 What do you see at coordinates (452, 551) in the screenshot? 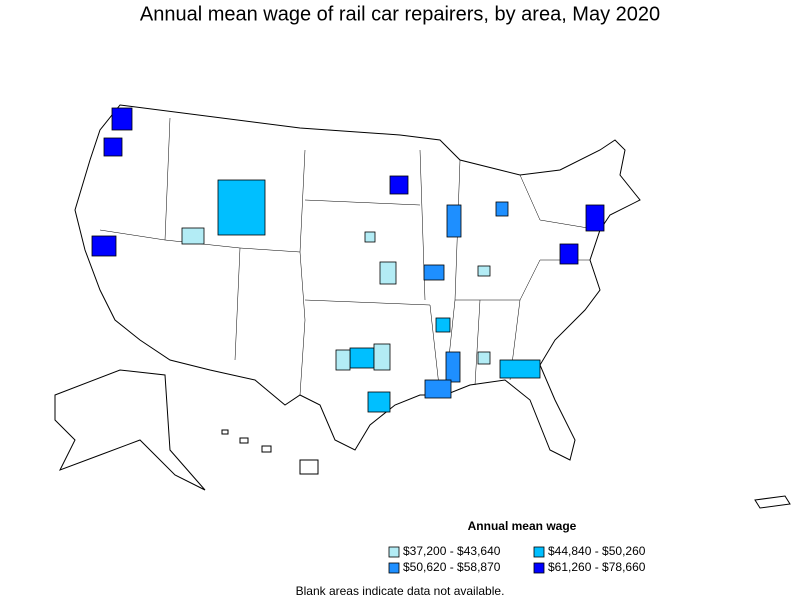
I see `legend-label: $37,200 - $43,640` at bounding box center [452, 551].